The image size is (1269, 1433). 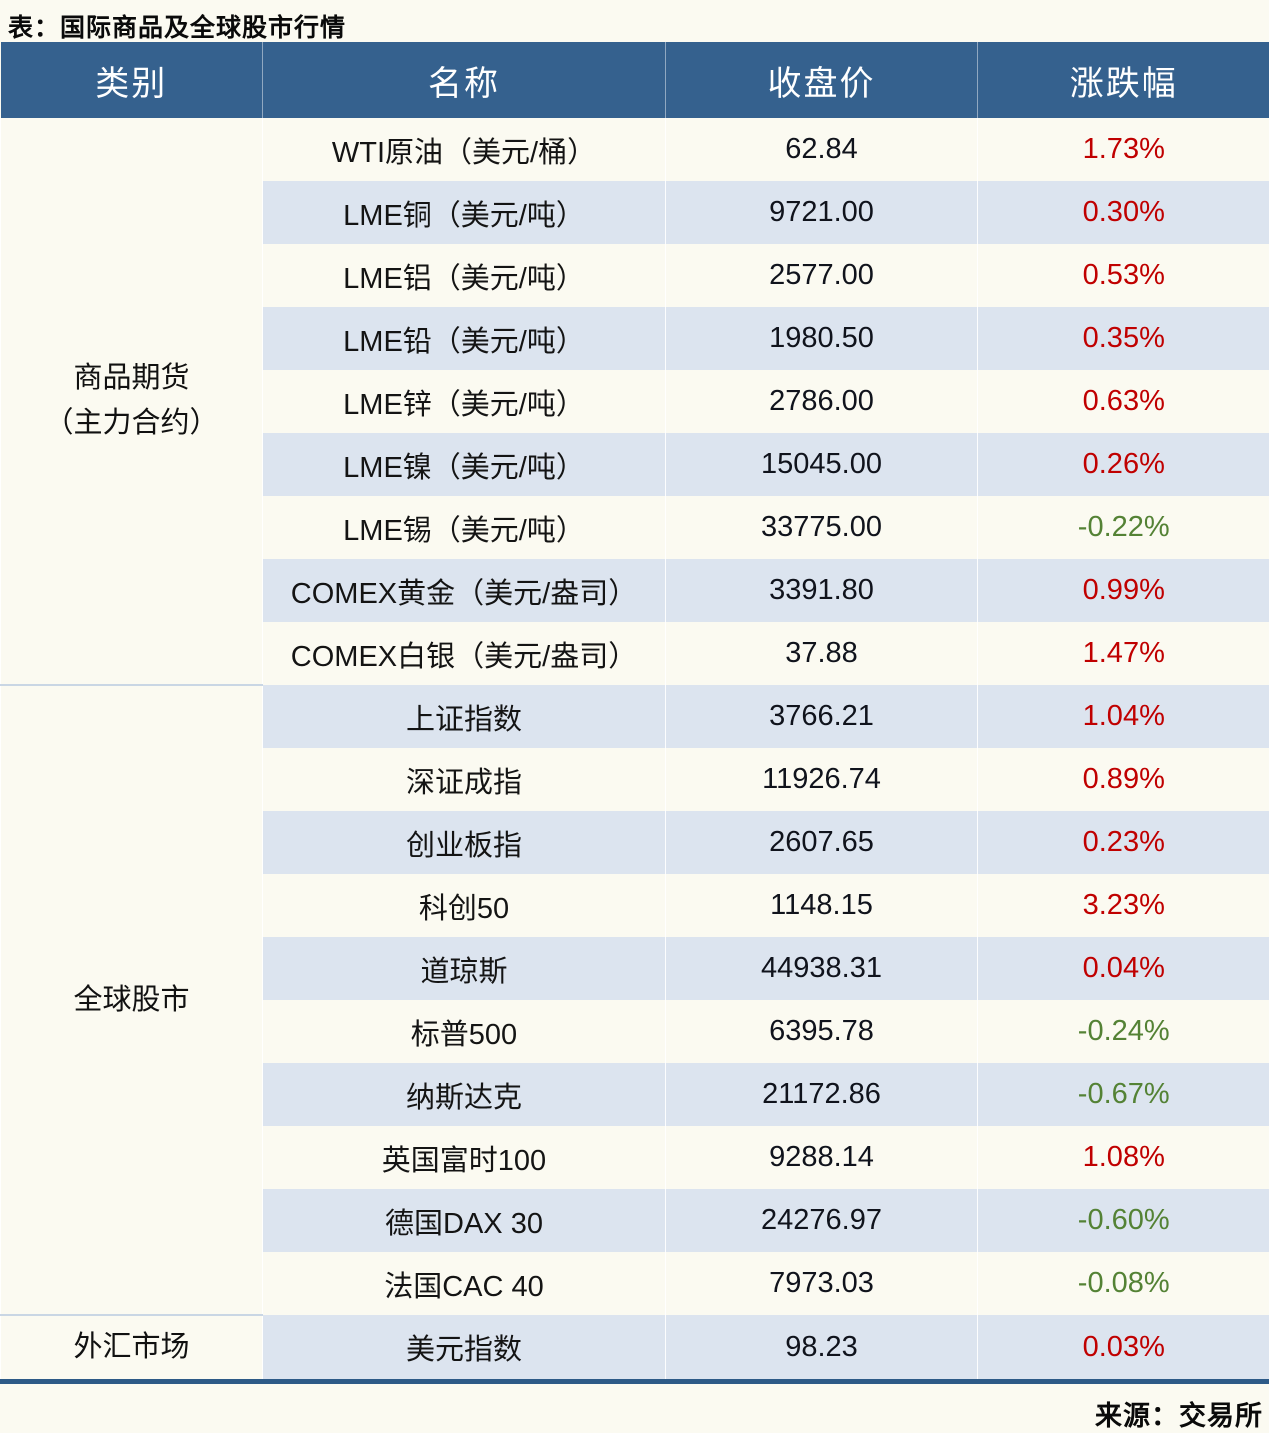 I want to click on name-cell: 创业板指, so click(x=464, y=842).